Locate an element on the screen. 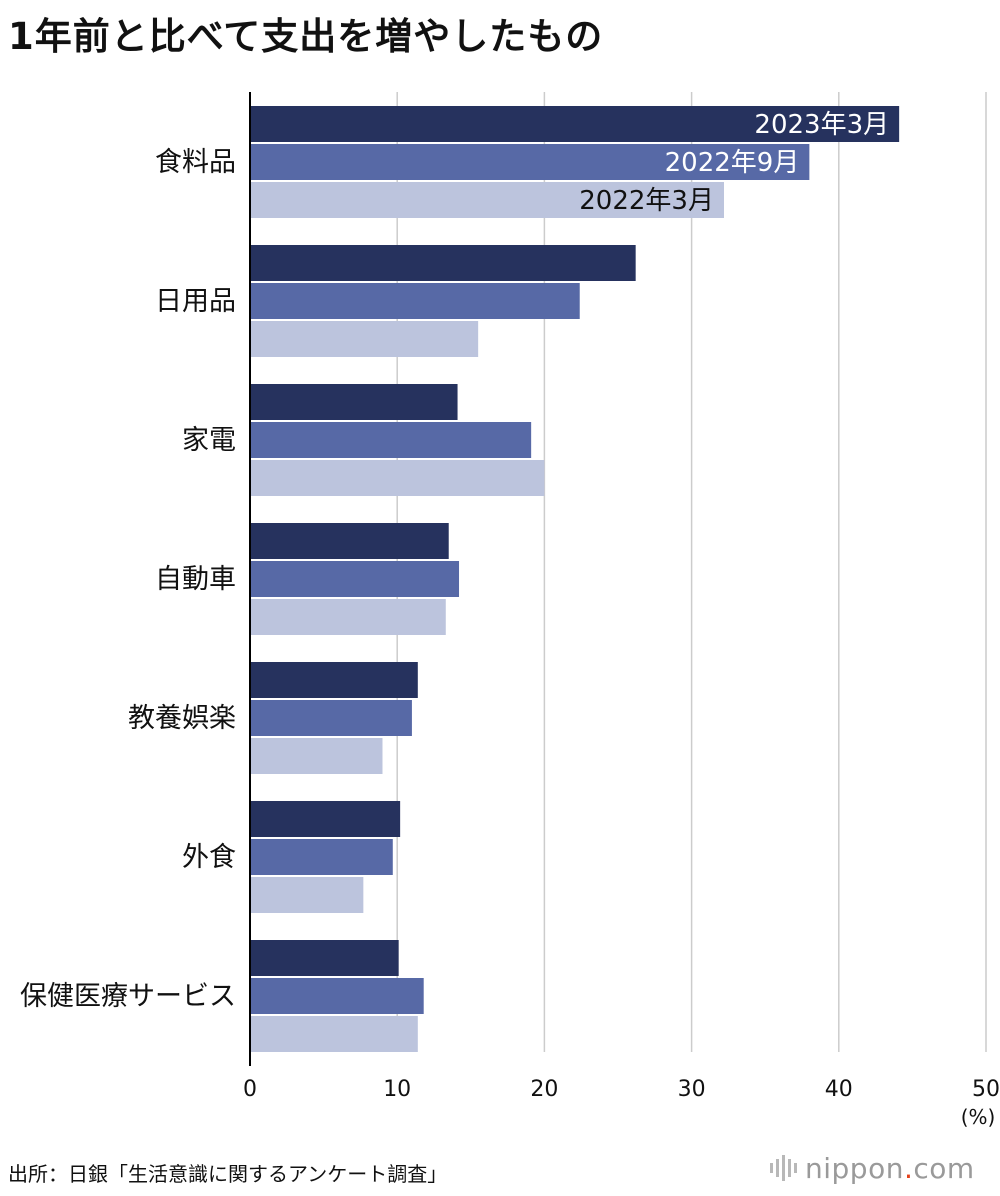 The image size is (1000, 1196). series-label: 2022年3月 is located at coordinates (646, 201).